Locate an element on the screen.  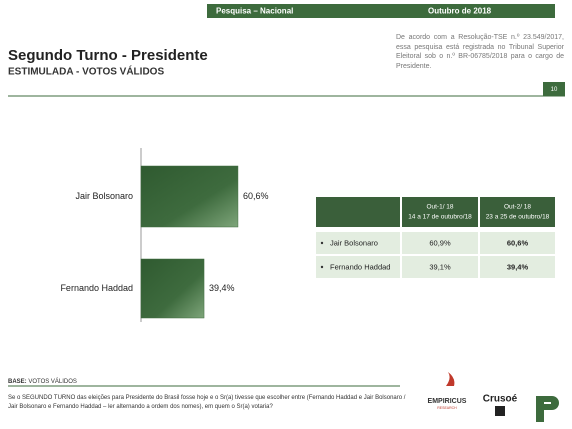
row-label: Jair Bolsonaro is located at coordinates (354, 242).